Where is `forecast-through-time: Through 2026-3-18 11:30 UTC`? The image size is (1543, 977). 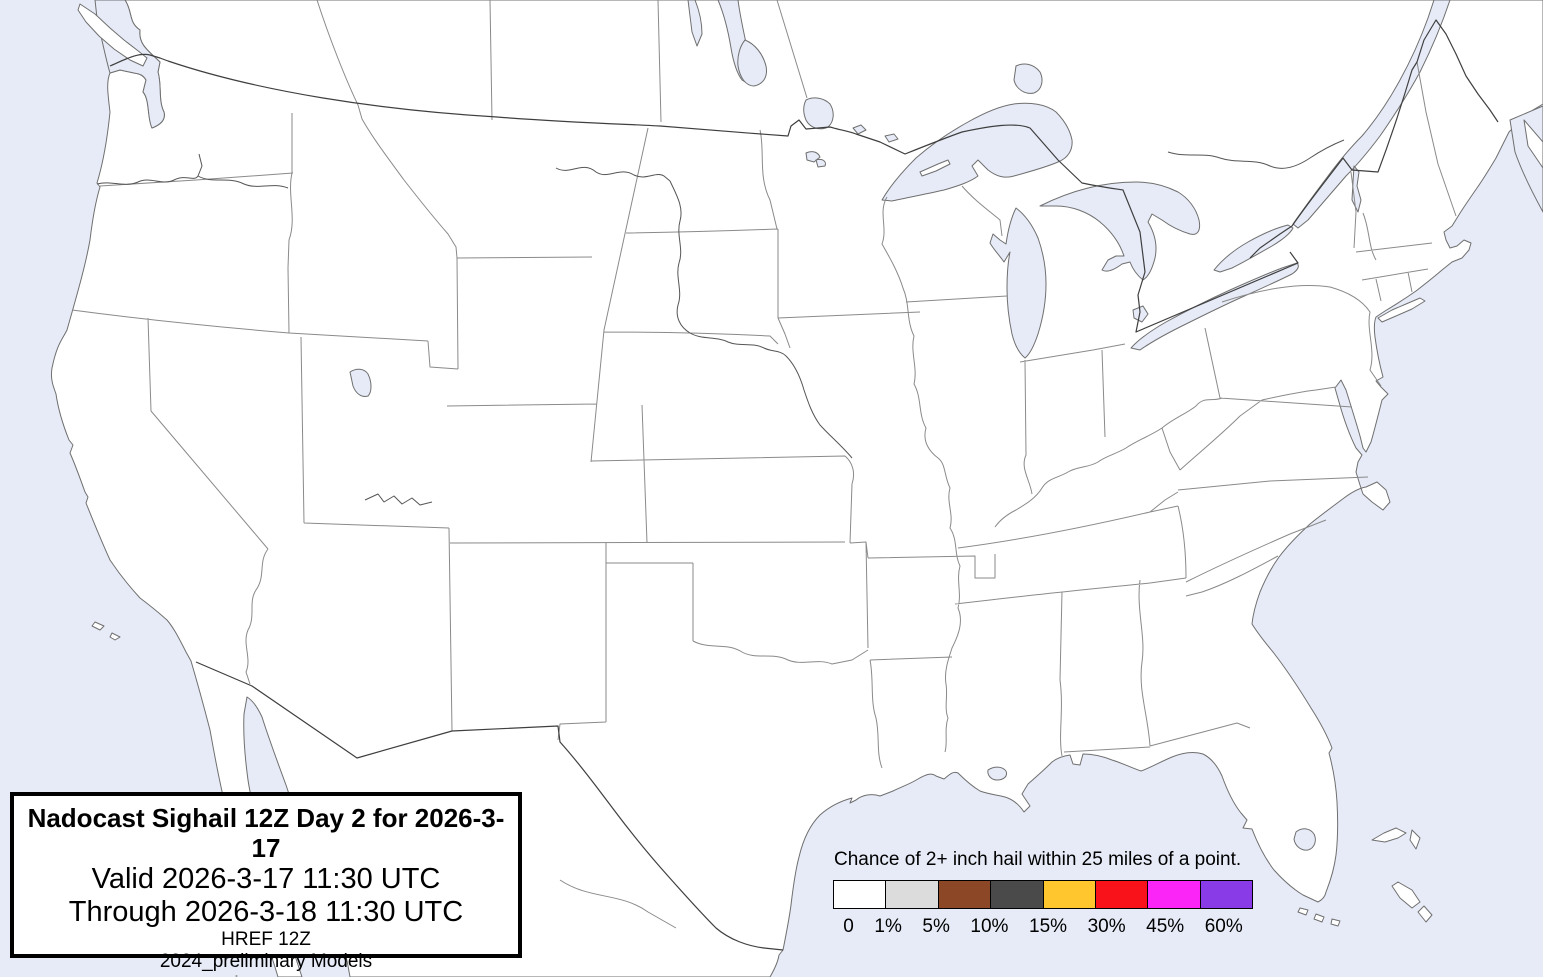
forecast-through-time: Through 2026-3-18 11:30 UTC is located at coordinates (266, 912).